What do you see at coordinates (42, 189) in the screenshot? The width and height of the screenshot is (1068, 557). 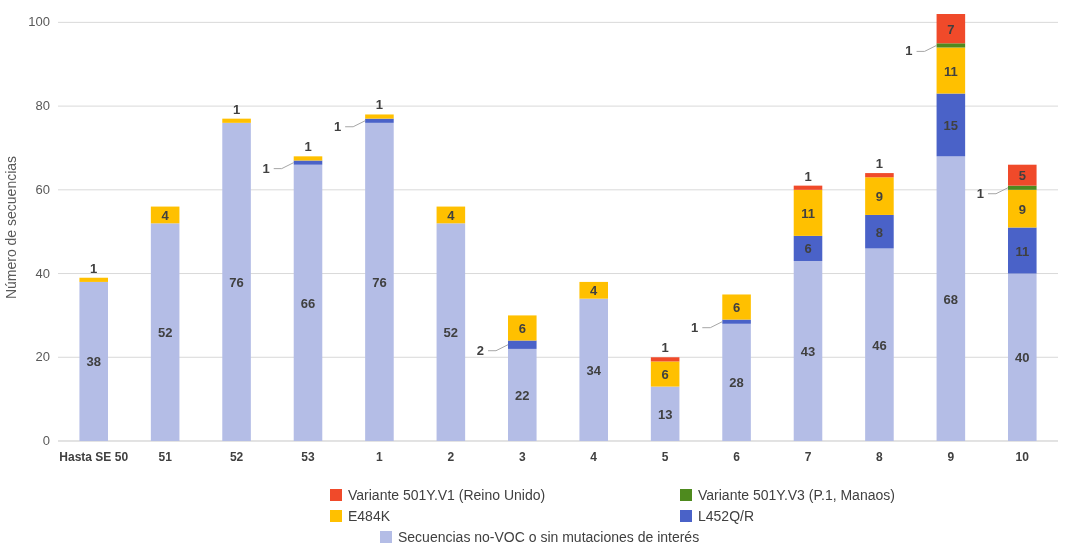 I see `y-tick-label: 60` at bounding box center [42, 189].